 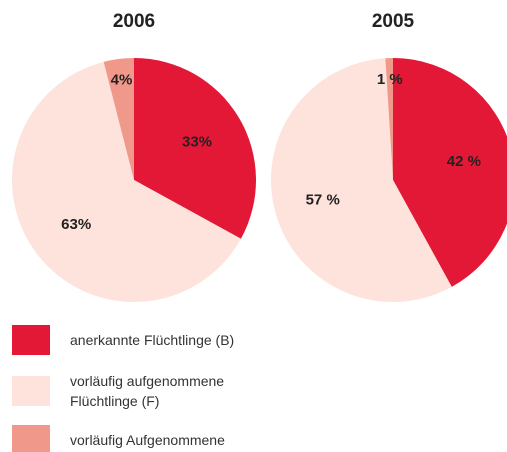 I want to click on data-label: 4%, so click(x=122, y=80).